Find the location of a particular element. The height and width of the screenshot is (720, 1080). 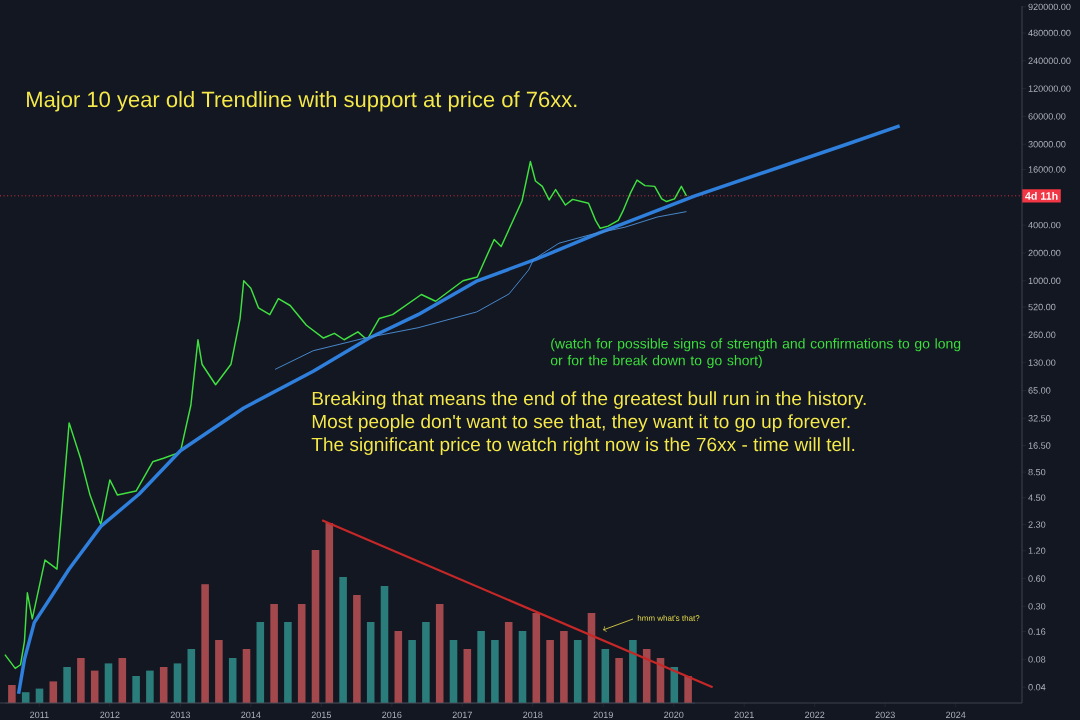

x-tick-label: 2021 is located at coordinates (744, 715).